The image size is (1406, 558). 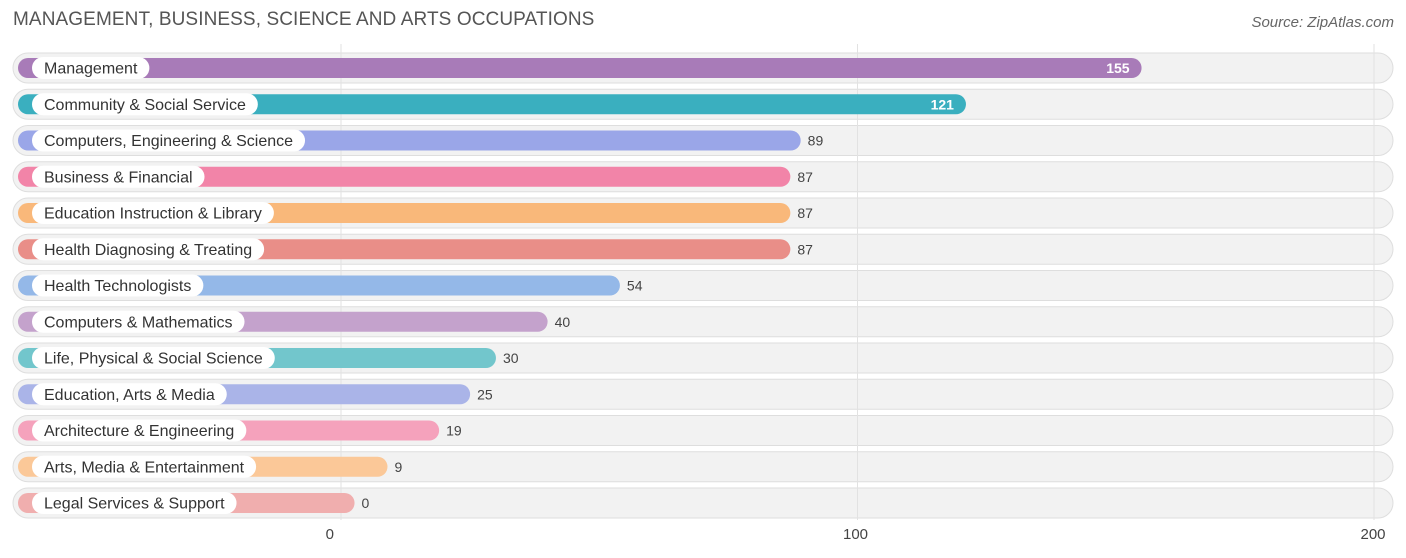 I want to click on chart-source: Source: ZipAtlas.com, so click(x=1322, y=22).